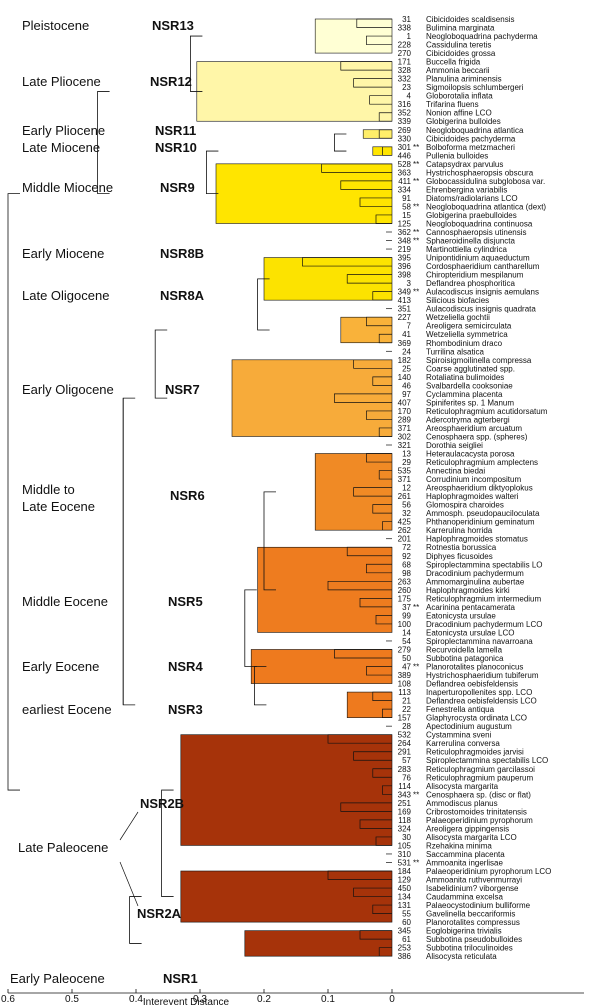 The width and height of the screenshot is (591, 1007). What do you see at coordinates (405, 377) in the screenshot?
I see `taxon-number: 140` at bounding box center [405, 377].